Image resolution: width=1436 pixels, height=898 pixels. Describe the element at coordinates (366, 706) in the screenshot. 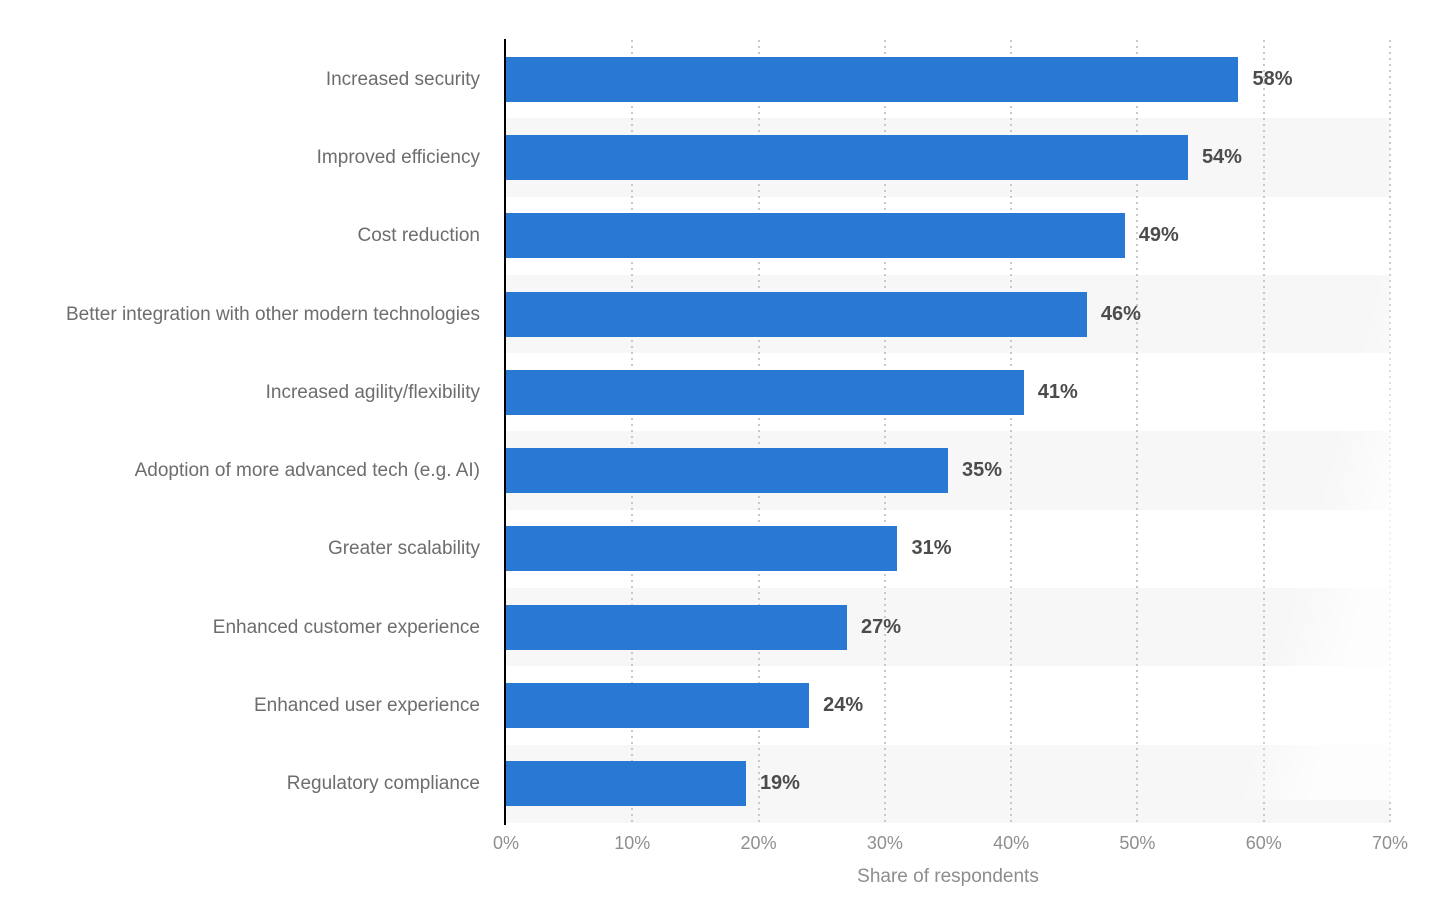

I see `category-label: Enhanced user experience` at that location.